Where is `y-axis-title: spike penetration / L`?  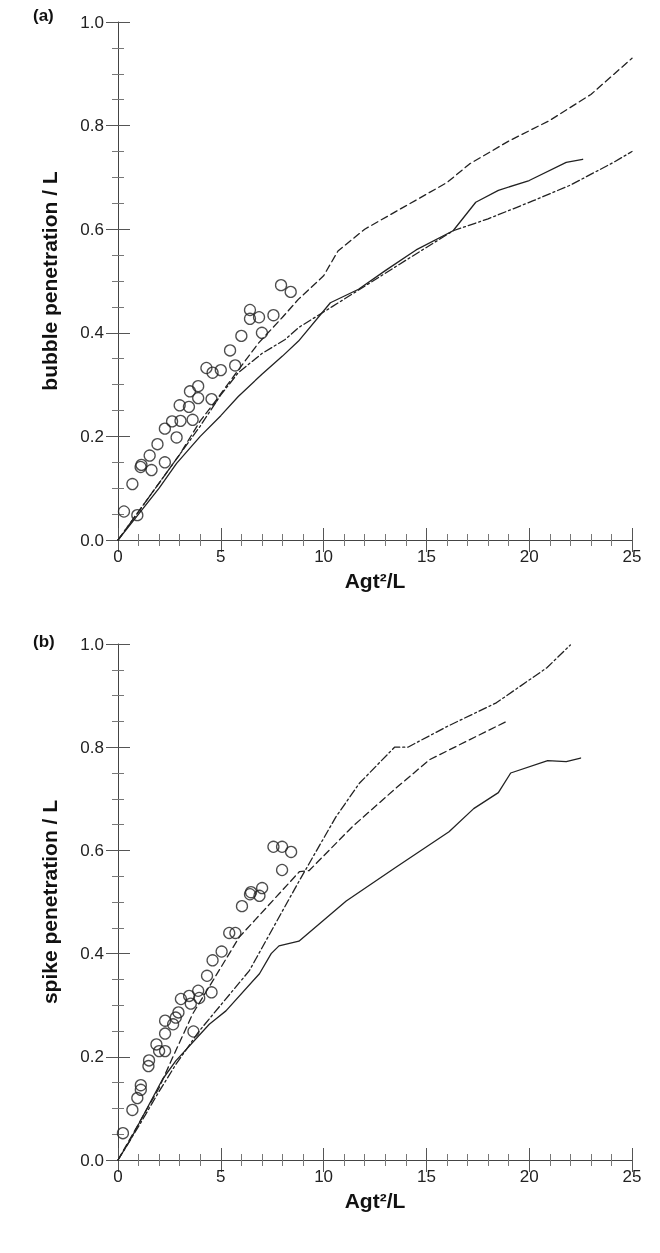 y-axis-title: spike penetration / L is located at coordinates (49, 902).